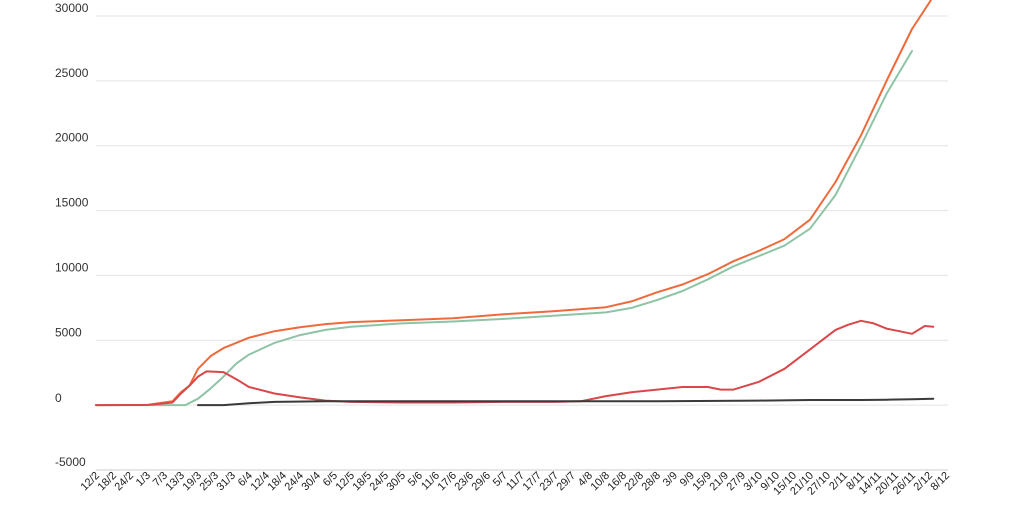  What do you see at coordinates (68, 332) in the screenshot?
I see `y-tick-label: 5000` at bounding box center [68, 332].